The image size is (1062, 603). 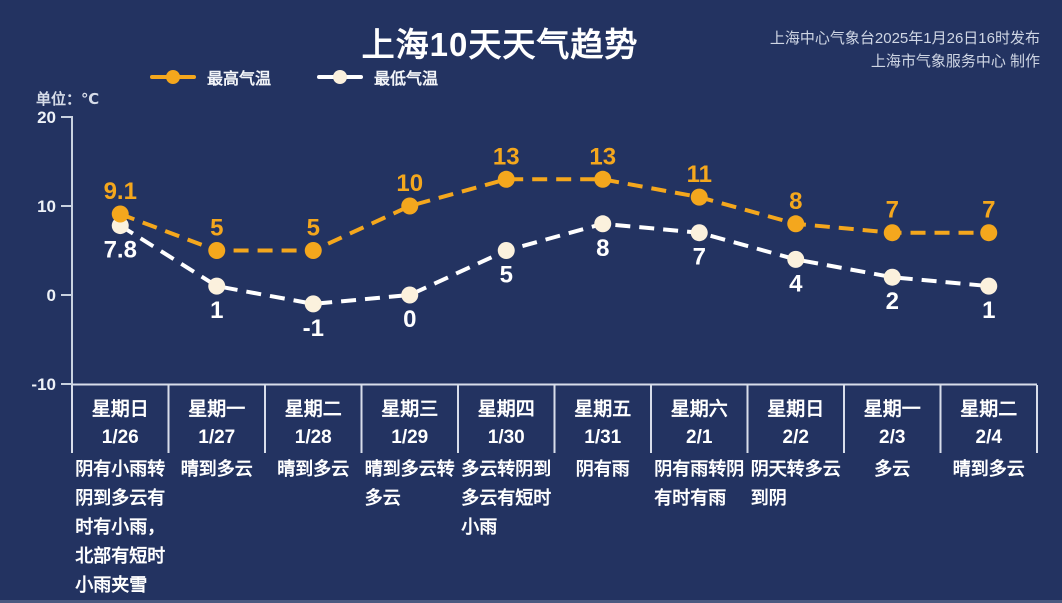 I want to click on day-date: 1/31, so click(x=603, y=437).